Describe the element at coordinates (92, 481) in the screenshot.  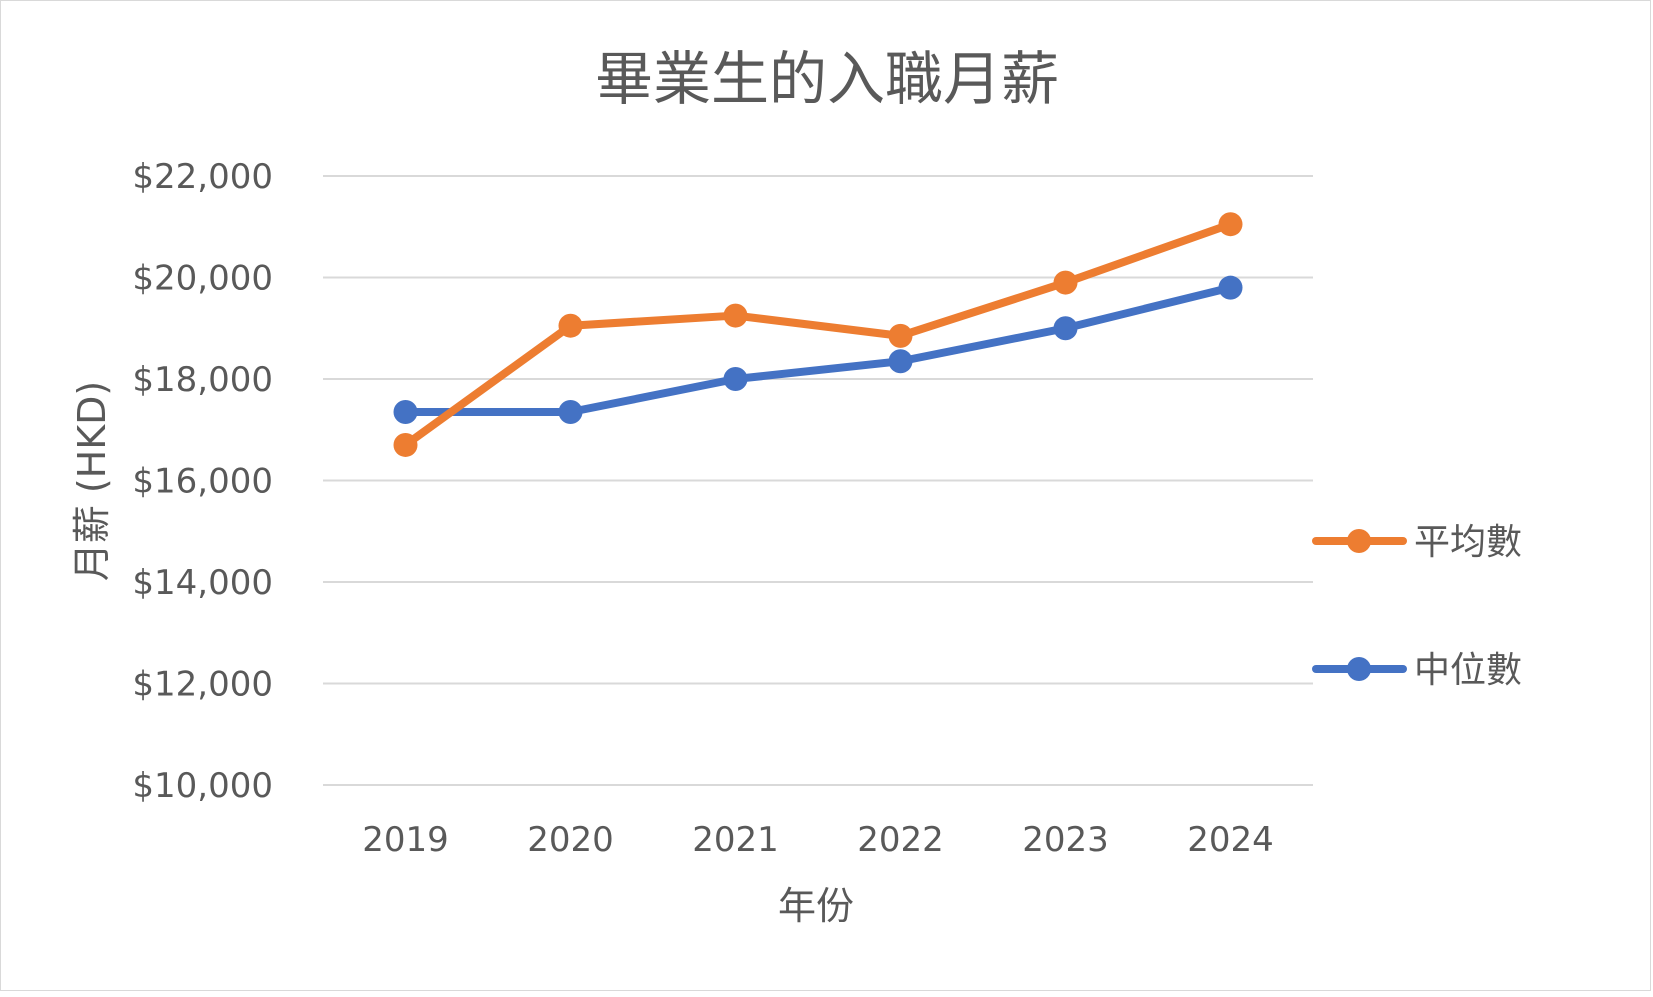
I see `y-axis-title: 月薪 (HKD)` at that location.